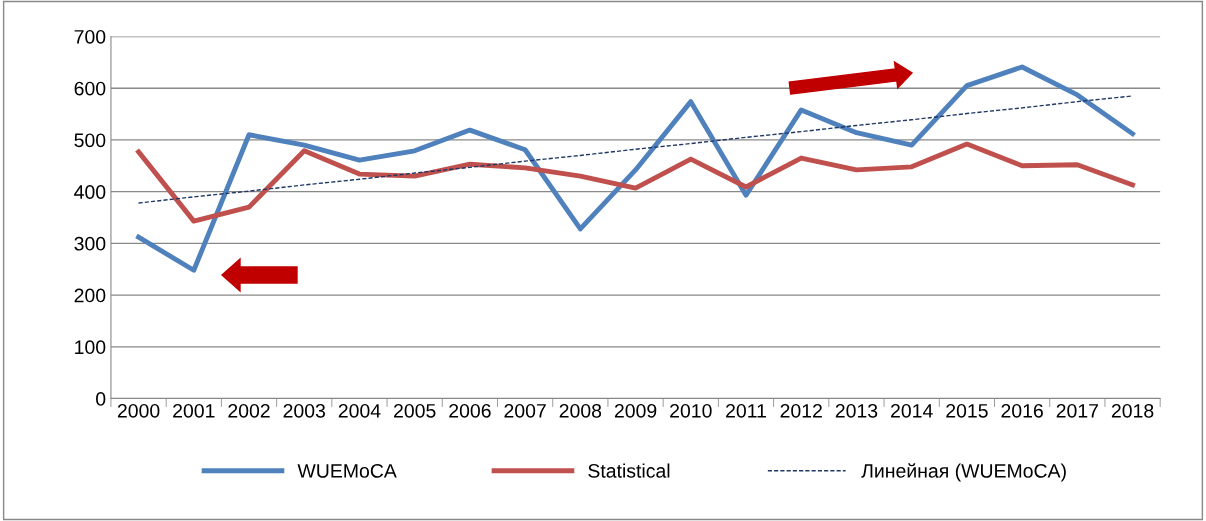 The height and width of the screenshot is (521, 1206). I want to click on y-tick-label: 100, so click(90, 347).